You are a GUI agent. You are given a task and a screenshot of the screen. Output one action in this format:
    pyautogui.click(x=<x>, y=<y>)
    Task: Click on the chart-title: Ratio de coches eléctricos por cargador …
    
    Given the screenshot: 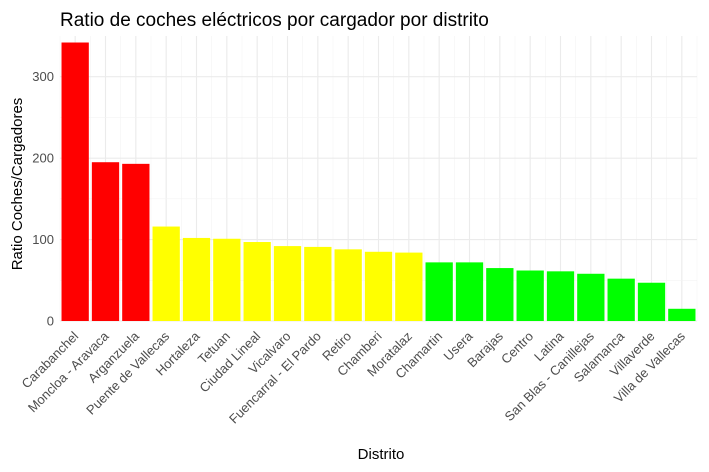 What is the action you would take?
    pyautogui.click(x=274, y=20)
    